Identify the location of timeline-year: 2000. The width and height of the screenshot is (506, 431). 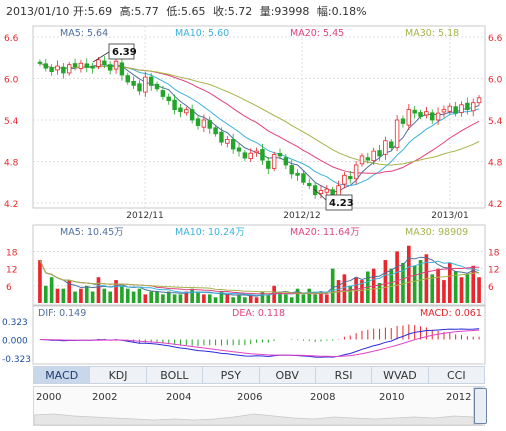
(48, 397).